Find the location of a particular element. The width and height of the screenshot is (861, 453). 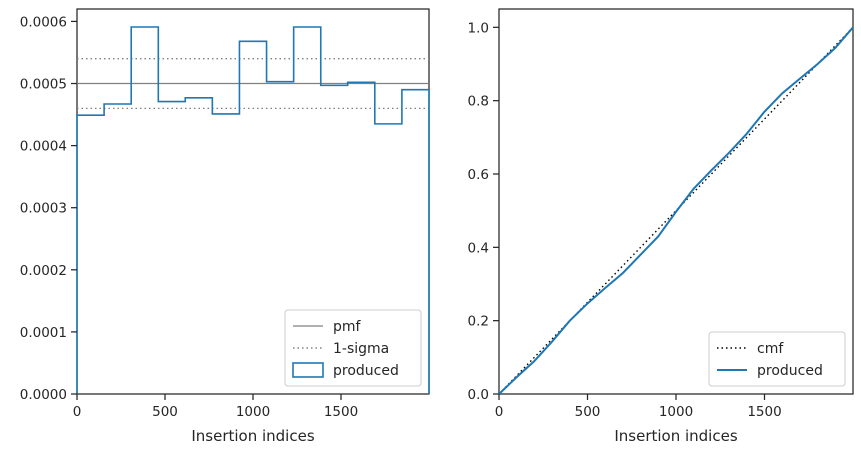

reference-lines is located at coordinates (253, 84).